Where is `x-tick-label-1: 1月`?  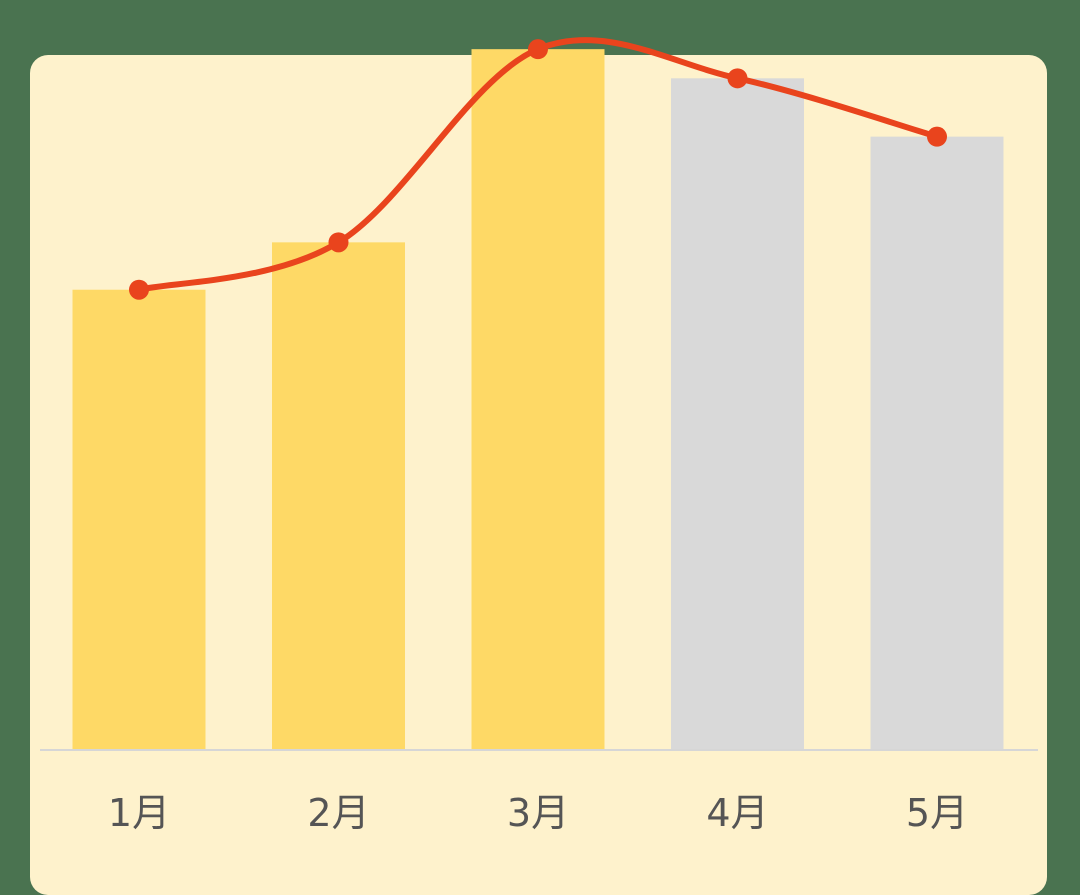
x-tick-label-1: 1月 is located at coordinates (139, 813).